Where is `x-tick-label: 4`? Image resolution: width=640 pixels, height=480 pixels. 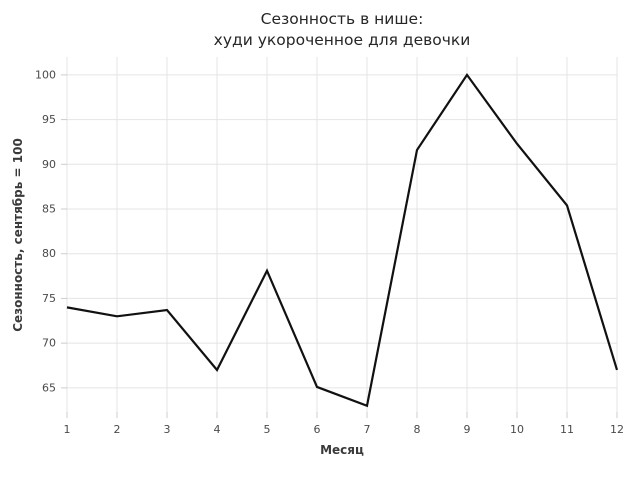 x-tick-label: 4 is located at coordinates (217, 429).